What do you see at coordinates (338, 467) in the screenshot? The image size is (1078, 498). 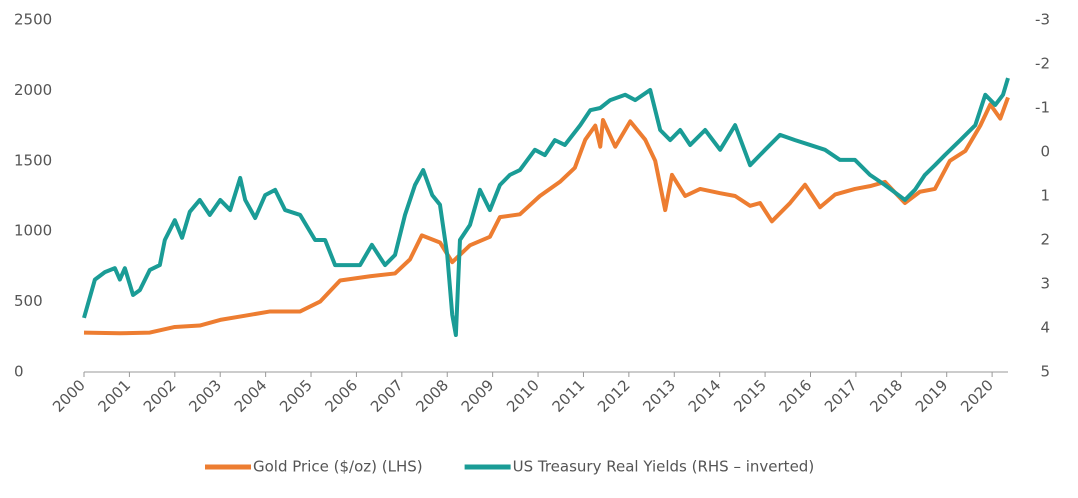 I see `legend-label: Gold Price ($/oz) (LHS)` at bounding box center [338, 467].